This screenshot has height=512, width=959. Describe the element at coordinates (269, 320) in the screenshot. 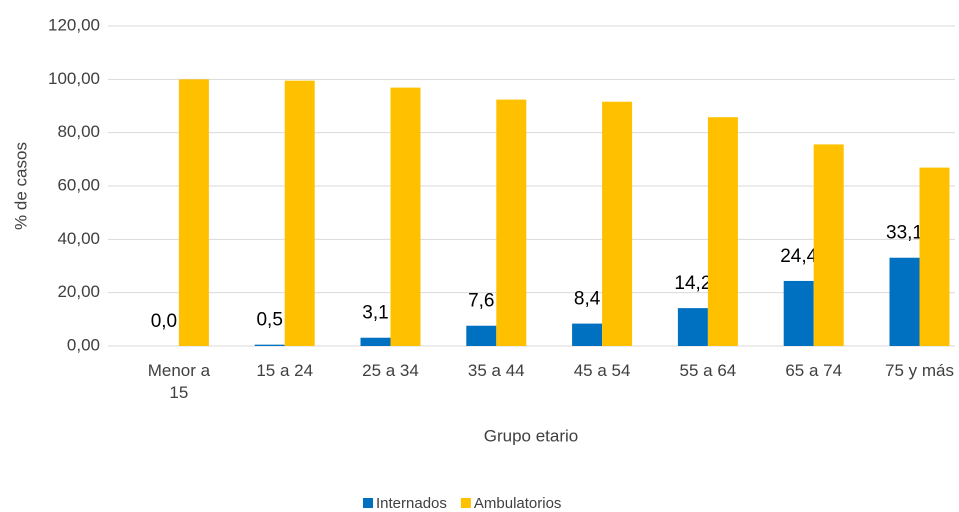

I see `data-label: 0,5` at that location.